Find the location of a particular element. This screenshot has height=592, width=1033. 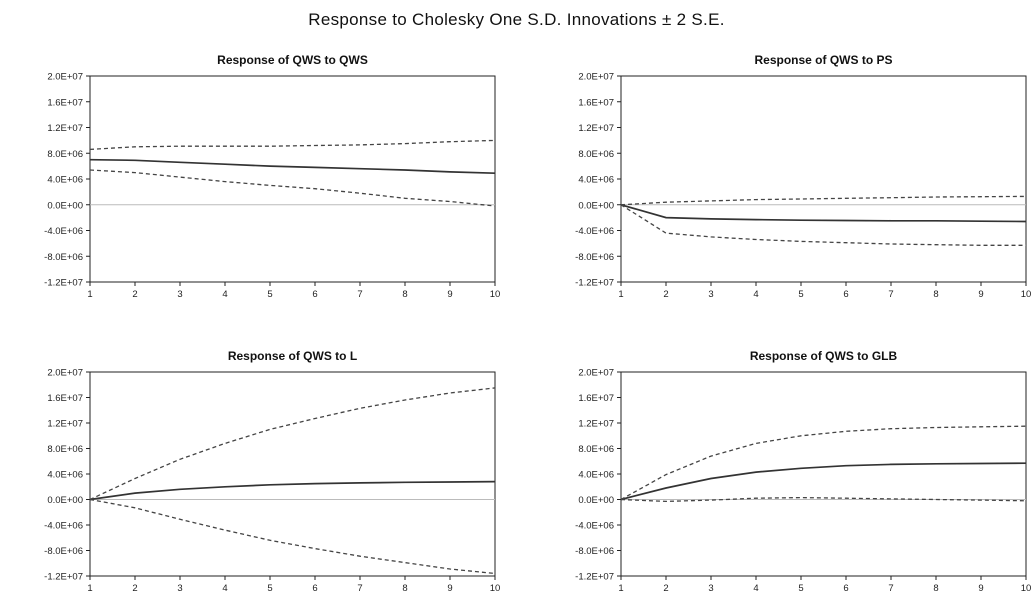

panel-title: Response of QWS to PS is located at coordinates (823, 60).